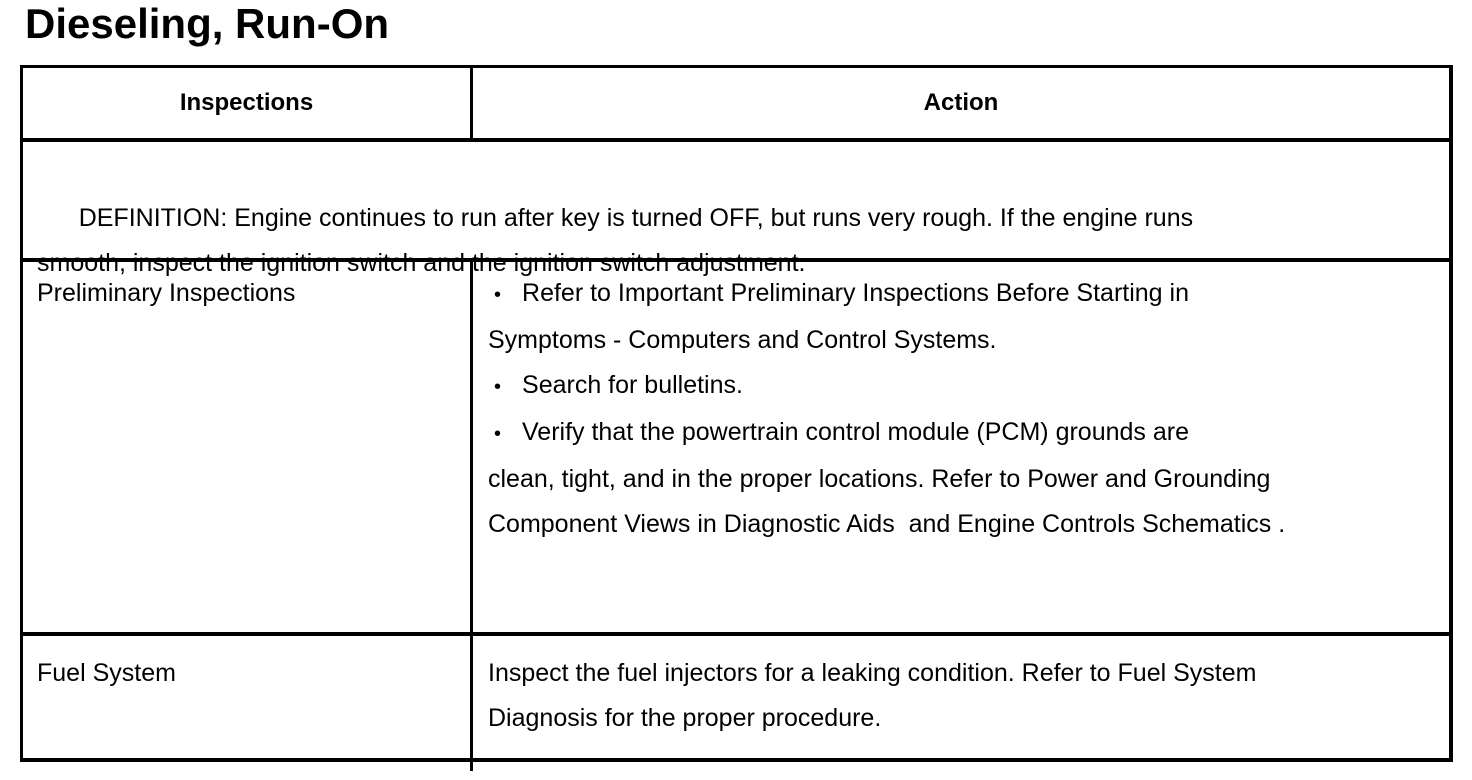 This screenshot has height=780, width=1472. What do you see at coordinates (207, 23) in the screenshot?
I see `page-title: Dieseling, Run-On` at bounding box center [207, 23].